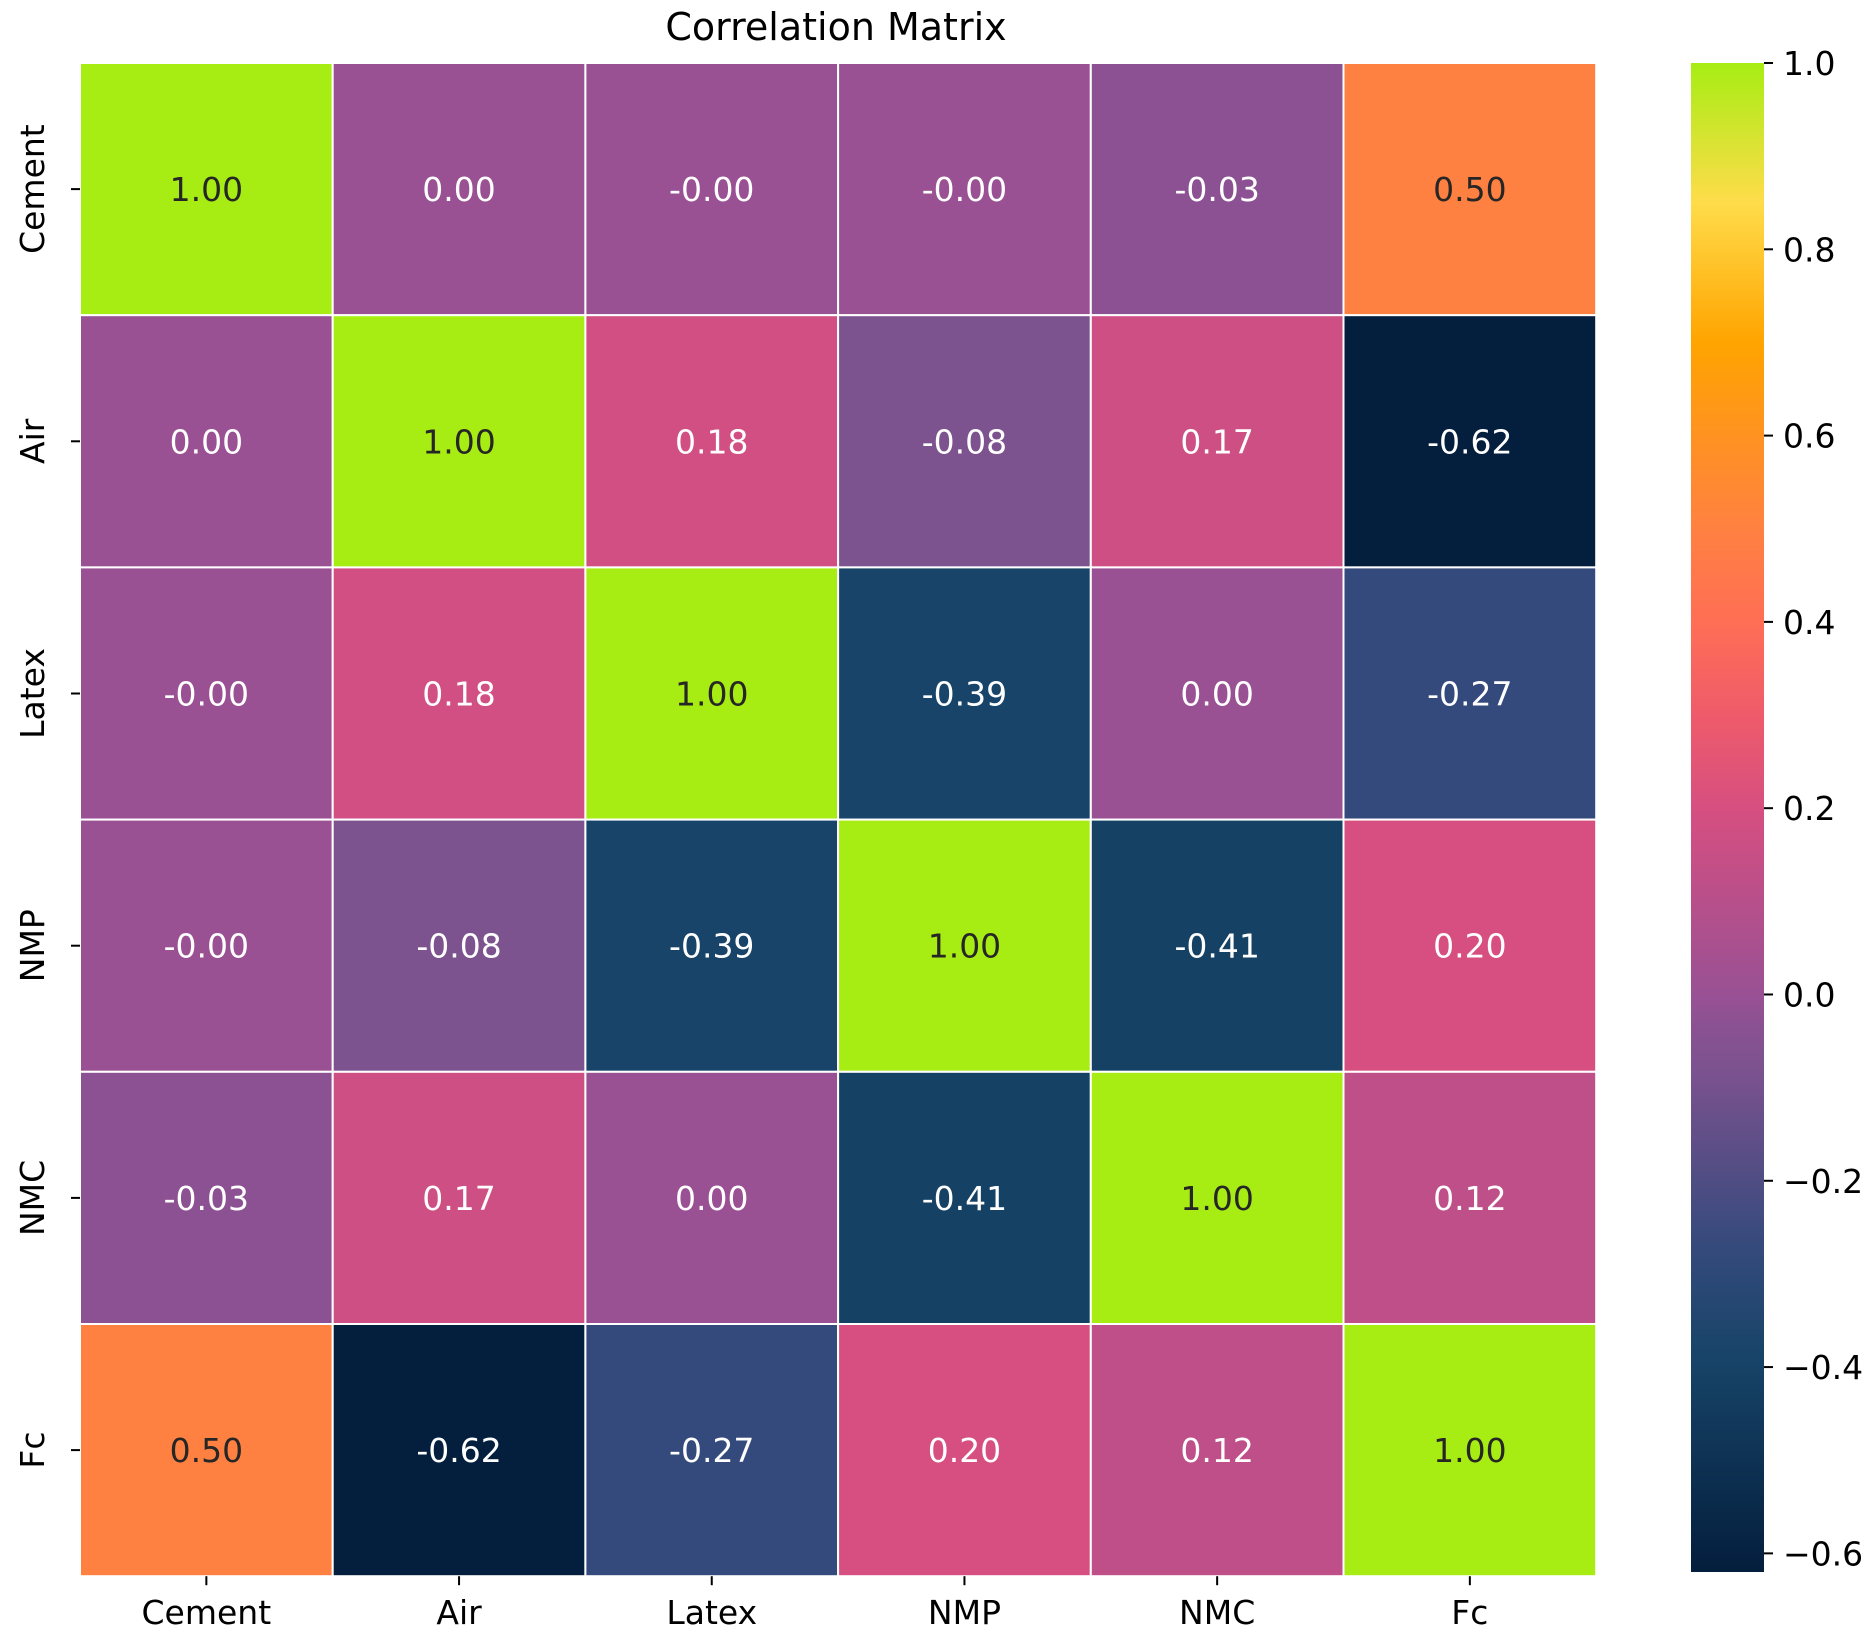 The width and height of the screenshot is (1874, 1637). I want to click on heatmap-cell-nmc-cement, so click(206, 1198).